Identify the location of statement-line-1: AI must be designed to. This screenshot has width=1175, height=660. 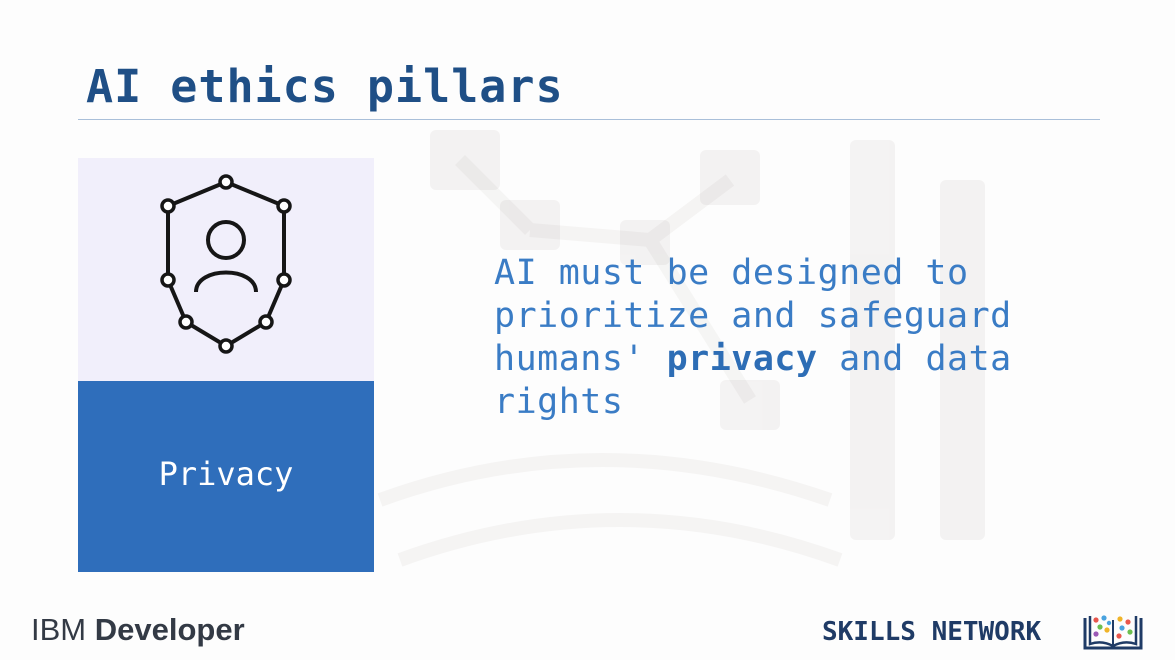
(731, 273).